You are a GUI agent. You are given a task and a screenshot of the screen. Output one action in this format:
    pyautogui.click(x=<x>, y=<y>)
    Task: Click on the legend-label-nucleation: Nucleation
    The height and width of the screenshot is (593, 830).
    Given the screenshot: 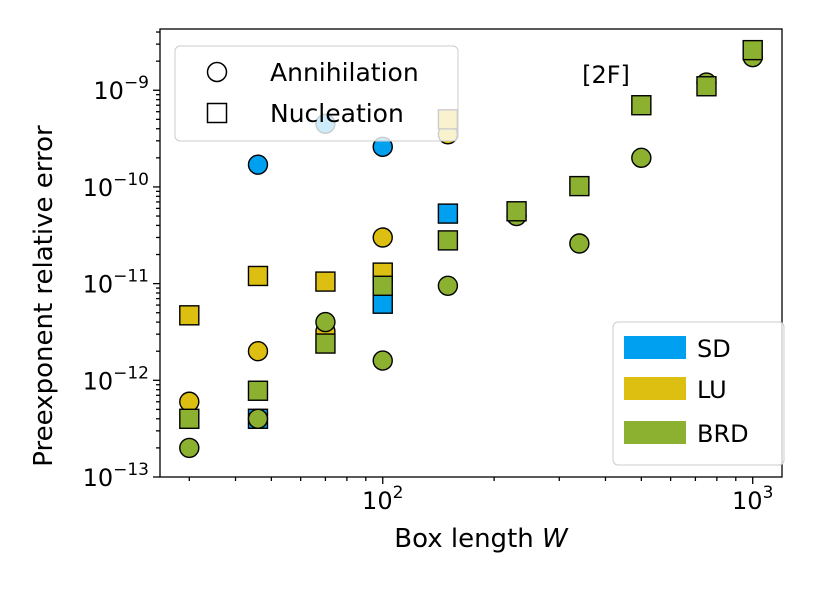 What is the action you would take?
    pyautogui.click(x=337, y=113)
    